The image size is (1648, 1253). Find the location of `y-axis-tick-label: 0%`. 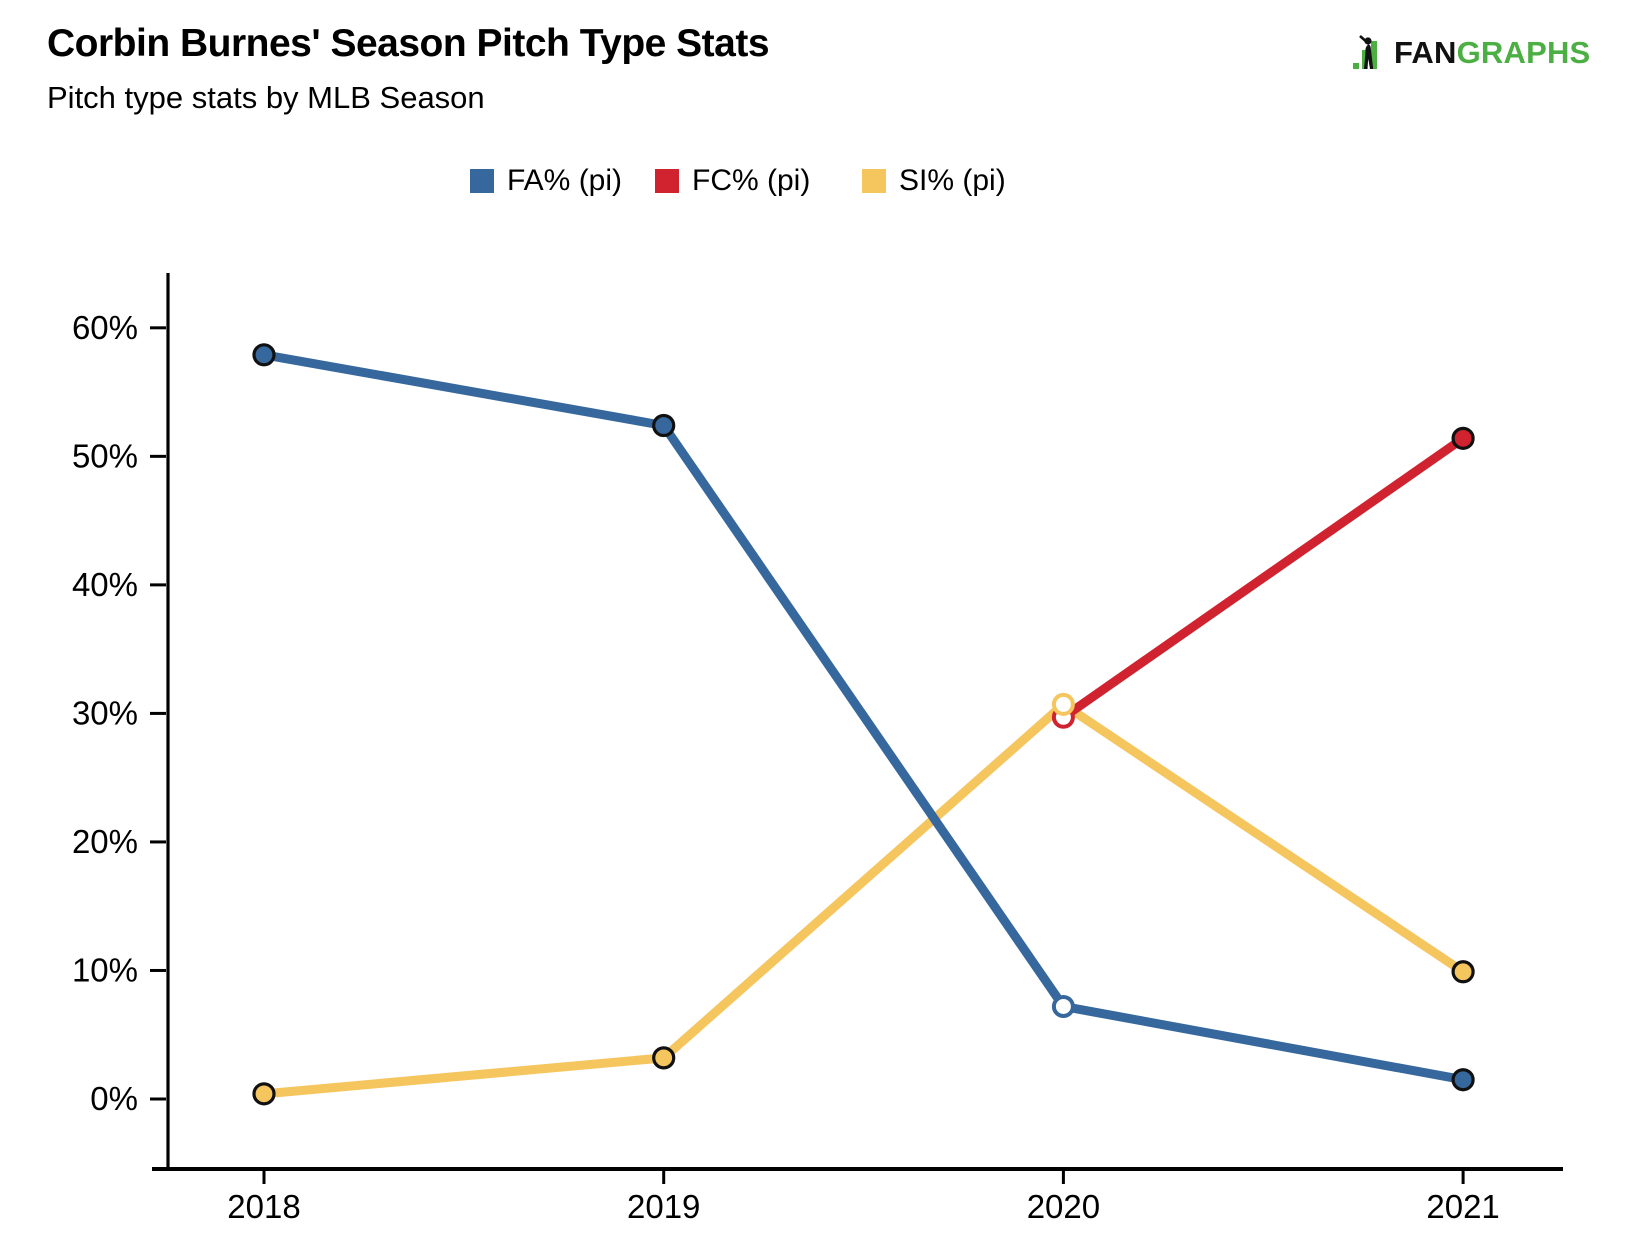

y-axis-tick-label: 0% is located at coordinates (114, 1098).